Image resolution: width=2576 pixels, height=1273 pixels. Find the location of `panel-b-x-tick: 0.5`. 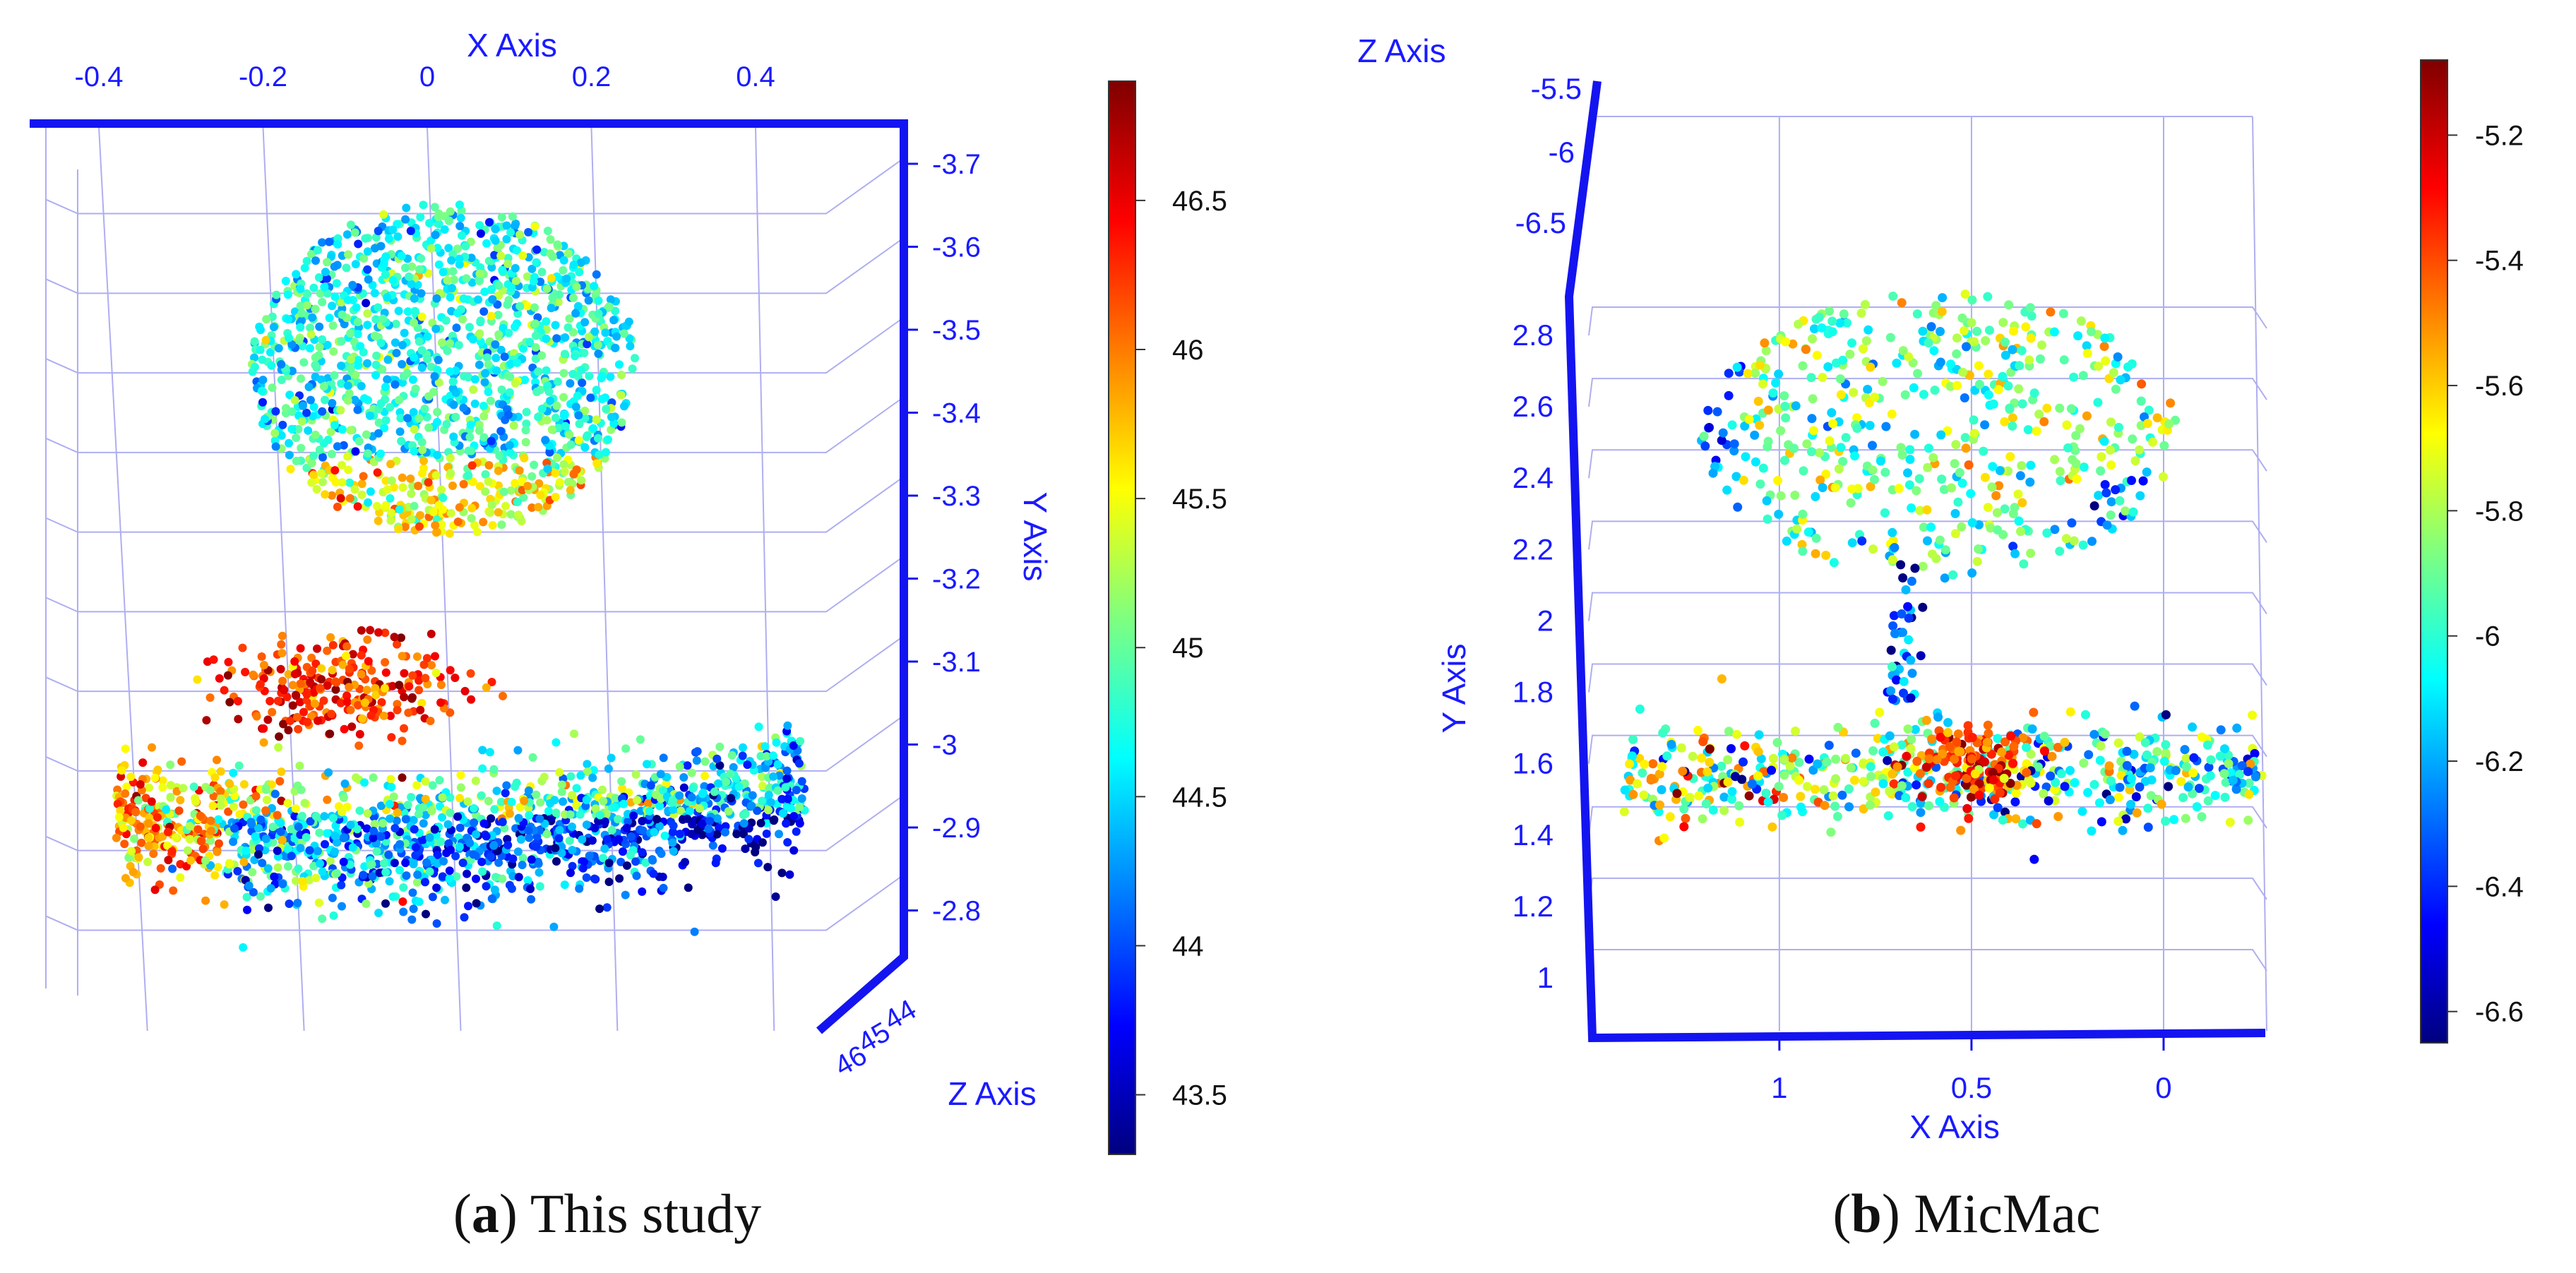

panel-b-x-tick: 0.5 is located at coordinates (1971, 1088).